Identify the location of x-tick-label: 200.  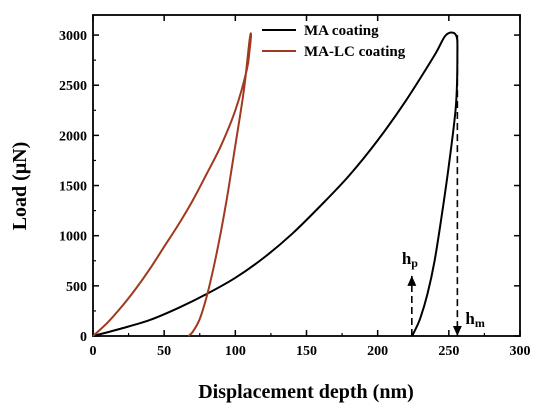
(377, 351).